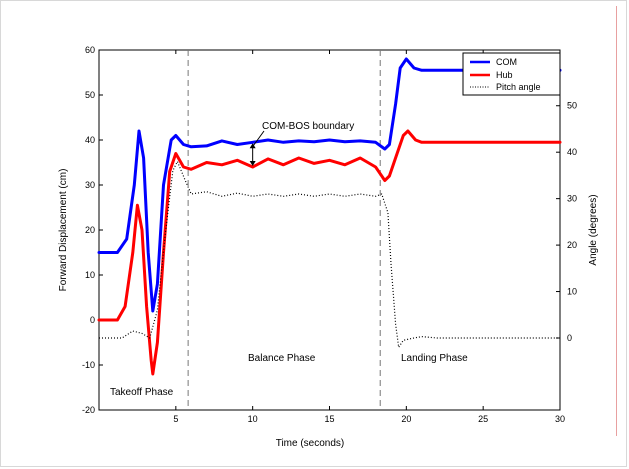 This screenshot has height=469, width=629. What do you see at coordinates (593, 229) in the screenshot?
I see `y-axis-label-right: Angle (degrees)` at bounding box center [593, 229].